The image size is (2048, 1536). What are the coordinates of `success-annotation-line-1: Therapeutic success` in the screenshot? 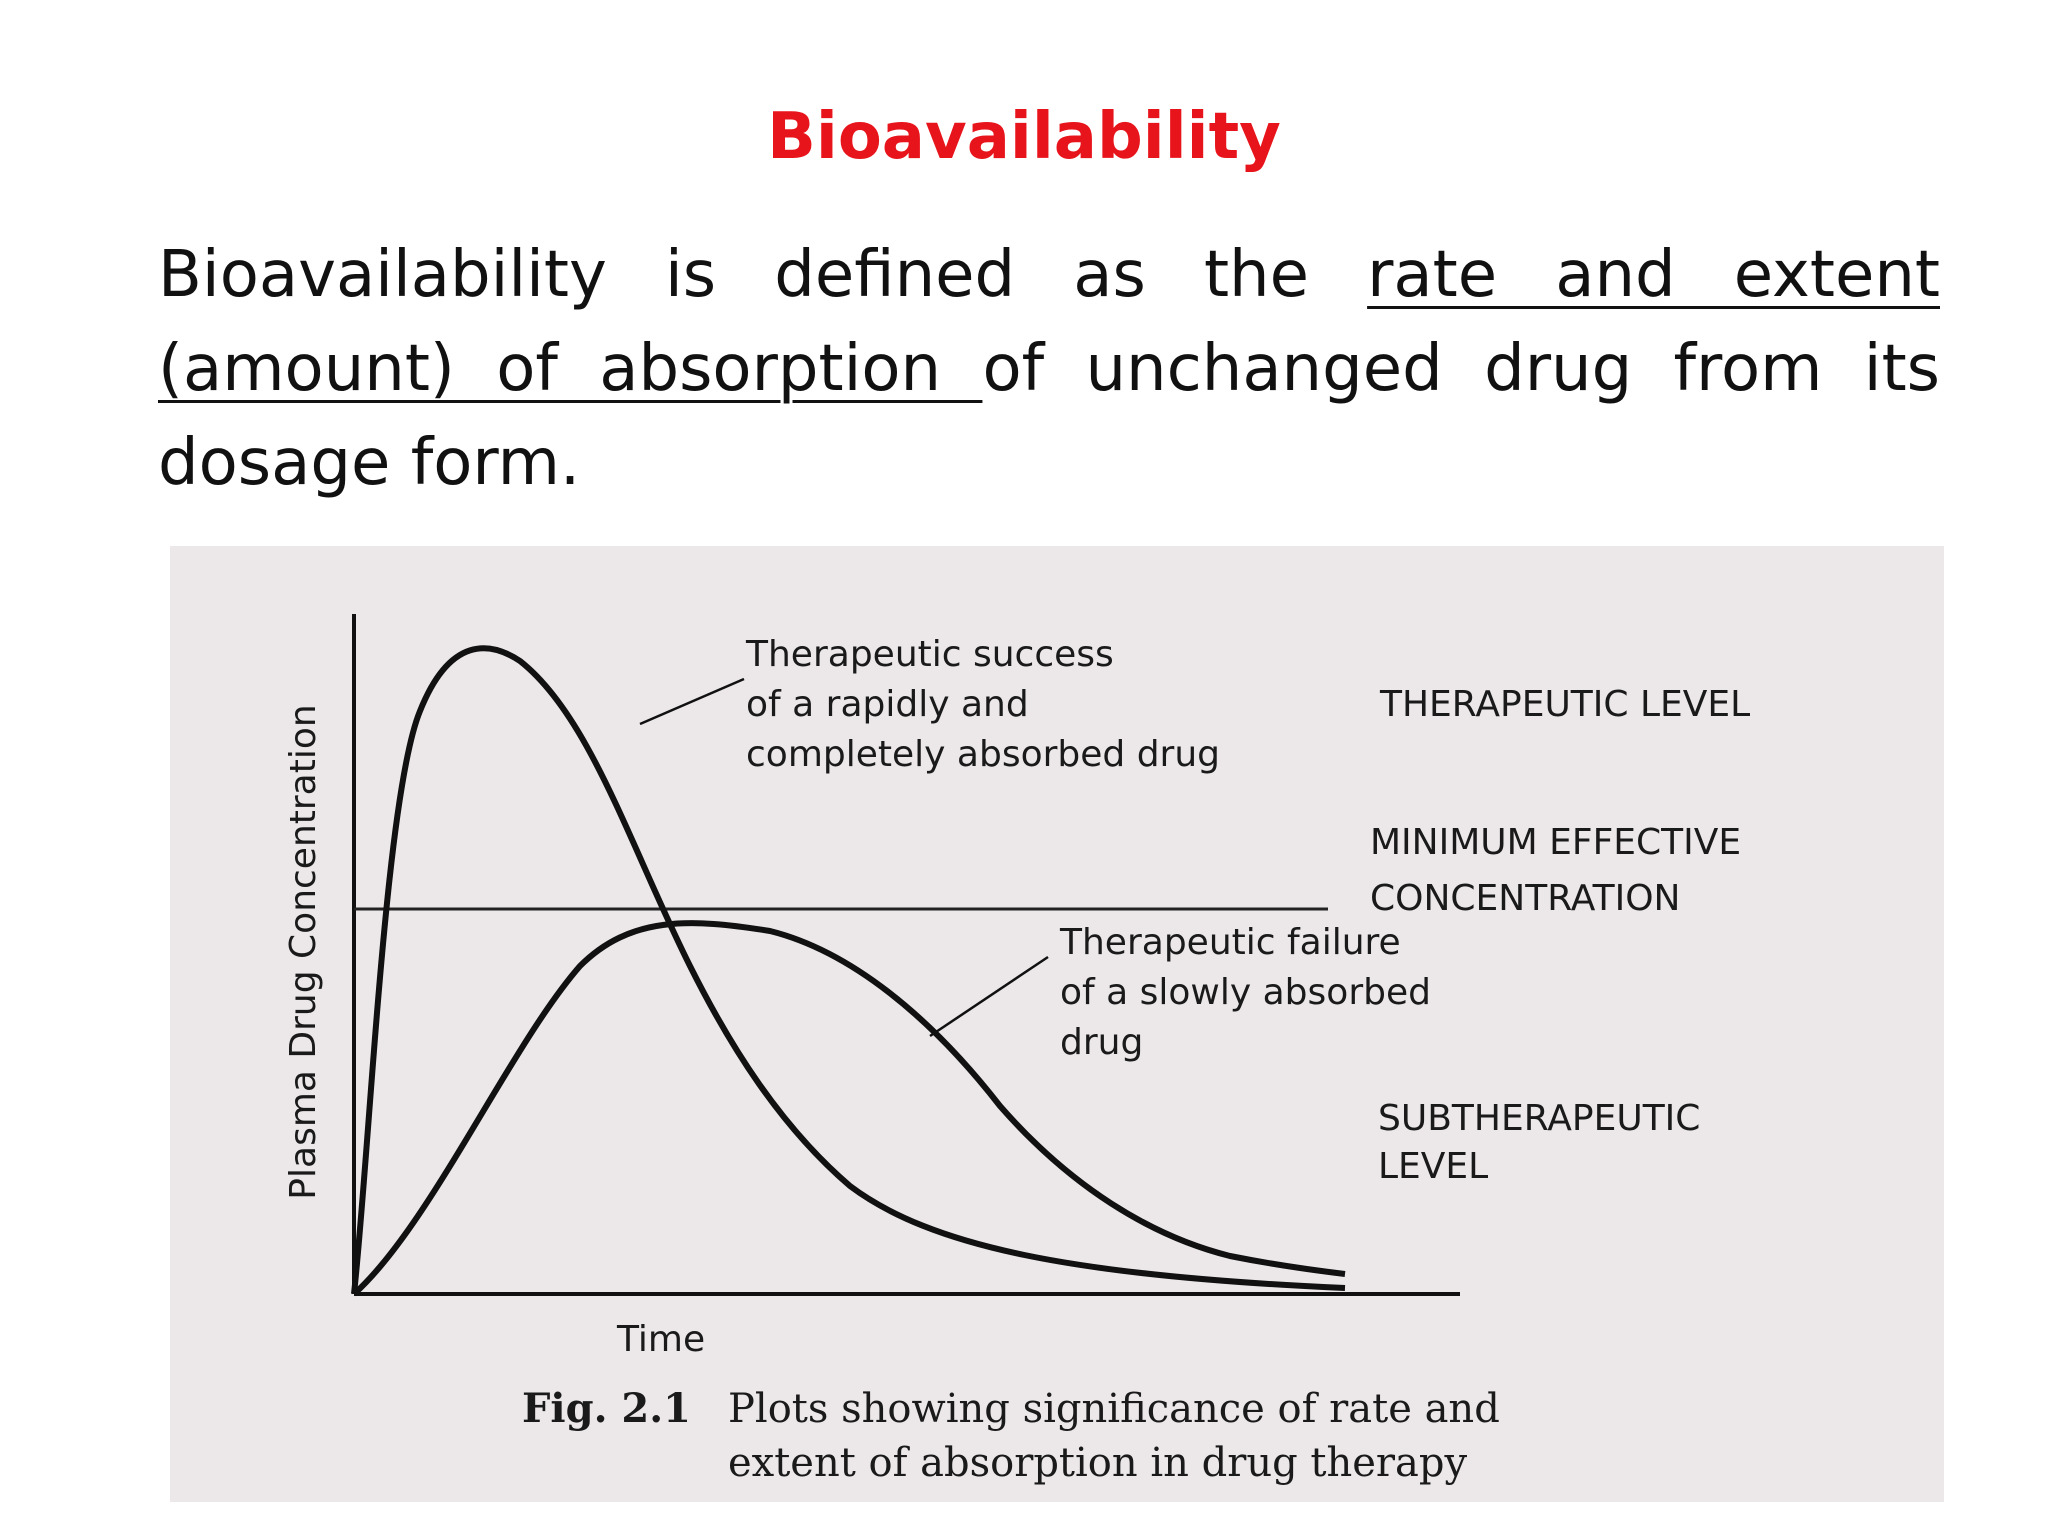 It's located at (929, 654).